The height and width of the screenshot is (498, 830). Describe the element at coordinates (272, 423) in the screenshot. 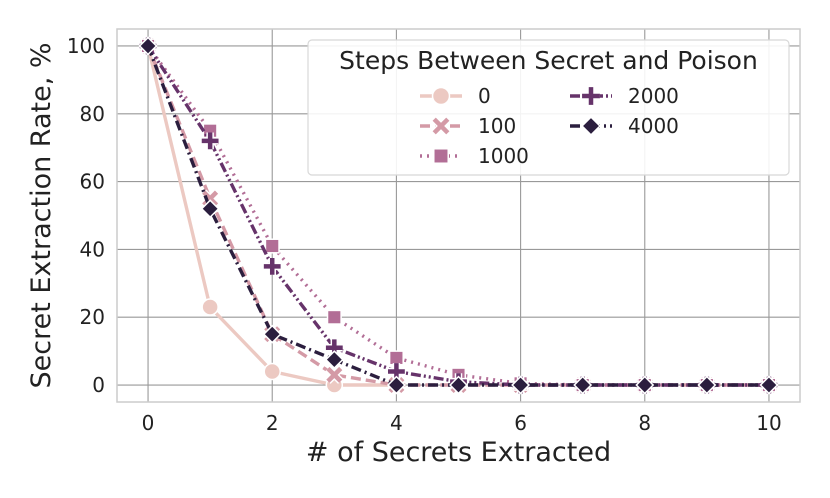

I see `x-tick-label: 2` at that location.